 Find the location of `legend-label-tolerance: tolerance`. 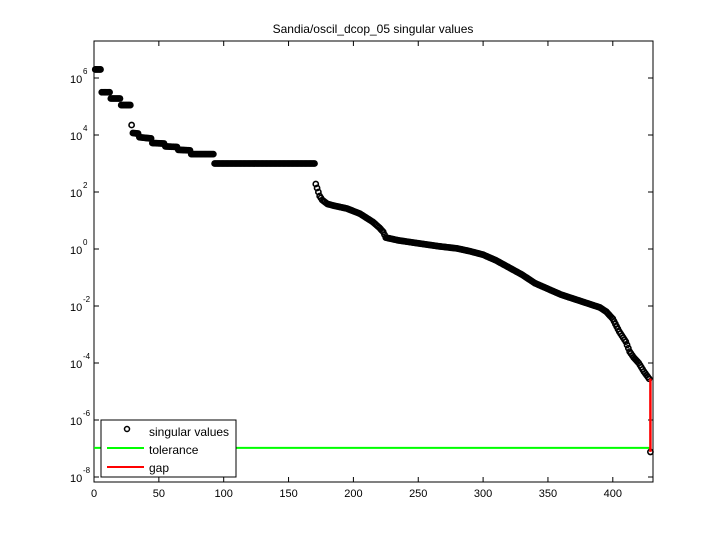

legend-label-tolerance: tolerance is located at coordinates (174, 450).